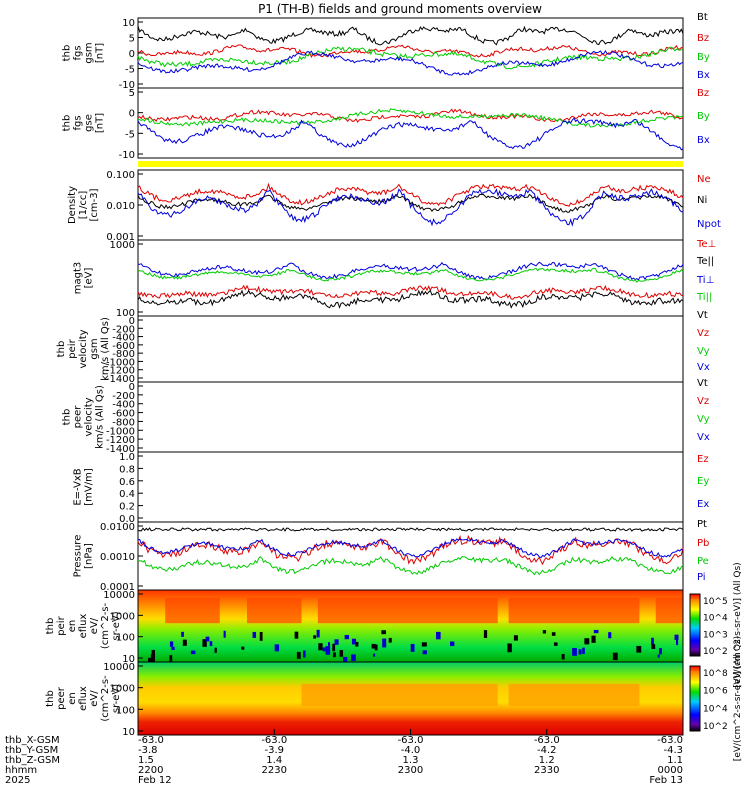 The image size is (750, 800). What do you see at coordinates (704, 179) in the screenshot?
I see `legend-Ne: Ne` at bounding box center [704, 179].